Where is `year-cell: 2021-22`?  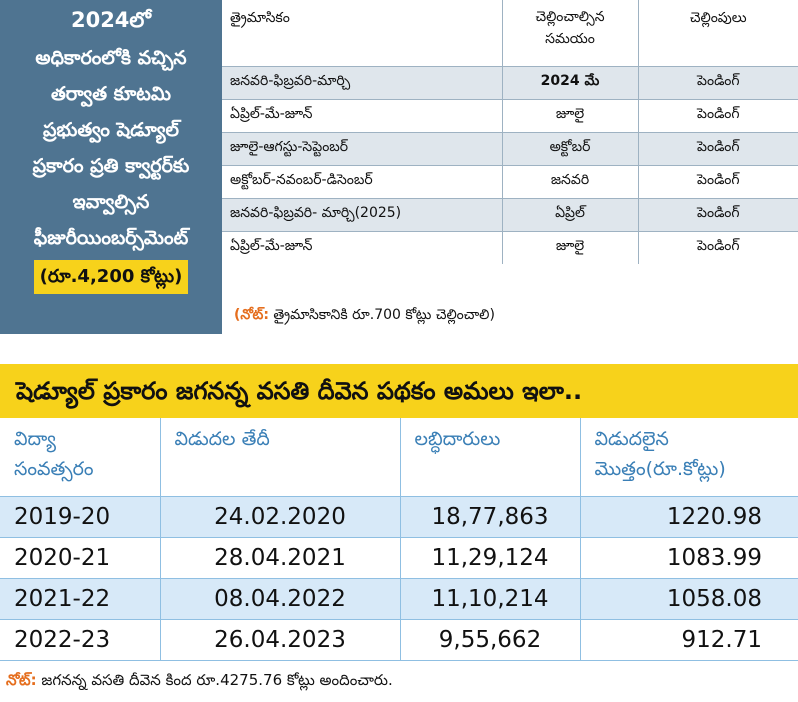 year-cell: 2021-22 is located at coordinates (80, 598).